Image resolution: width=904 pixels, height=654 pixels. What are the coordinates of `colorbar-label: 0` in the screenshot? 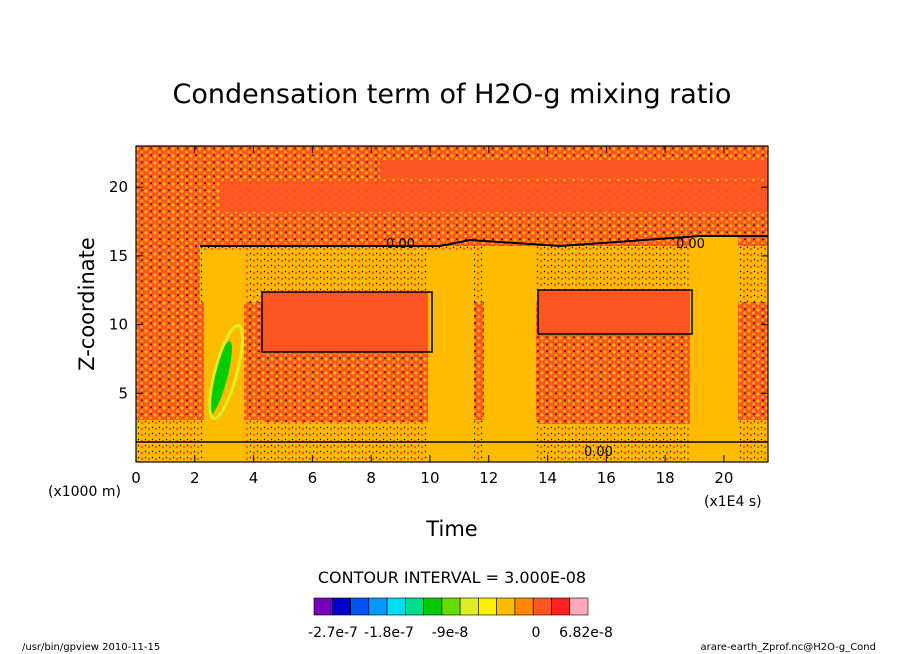 It's located at (536, 633).